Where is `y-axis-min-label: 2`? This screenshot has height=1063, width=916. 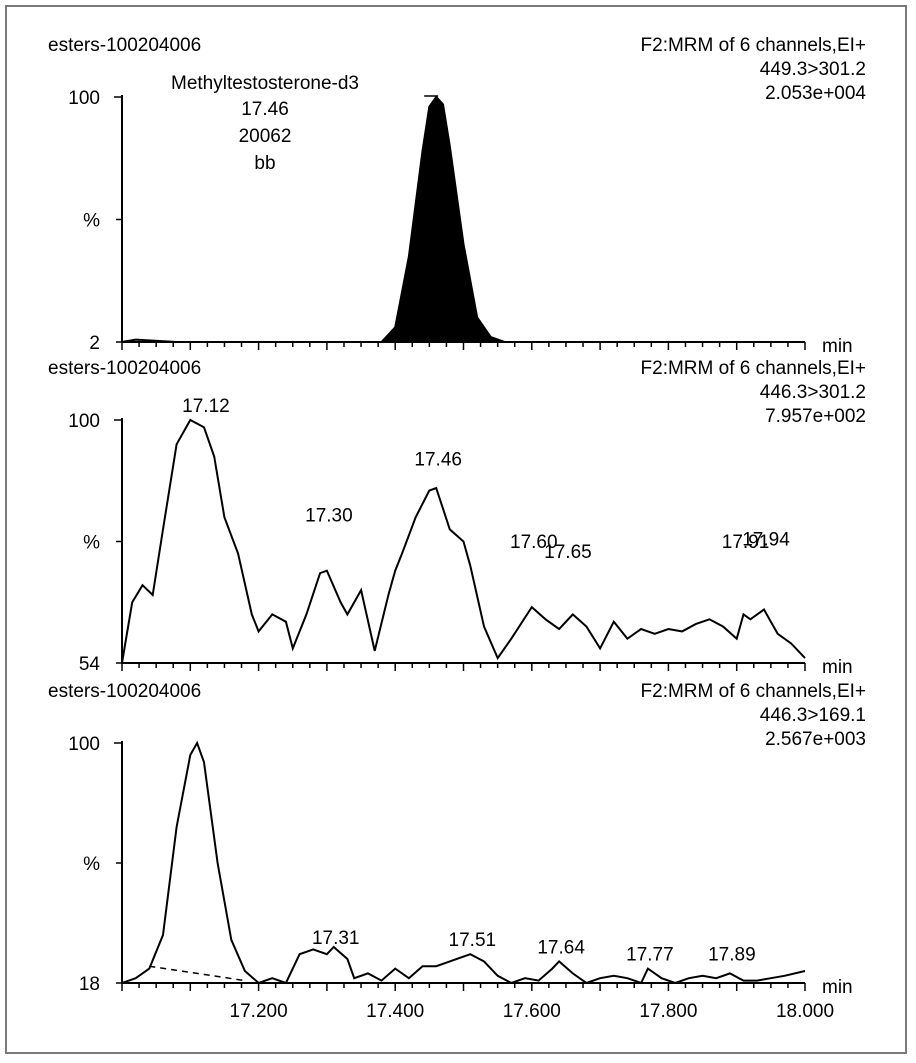 y-axis-min-label: 2 is located at coordinates (94, 343).